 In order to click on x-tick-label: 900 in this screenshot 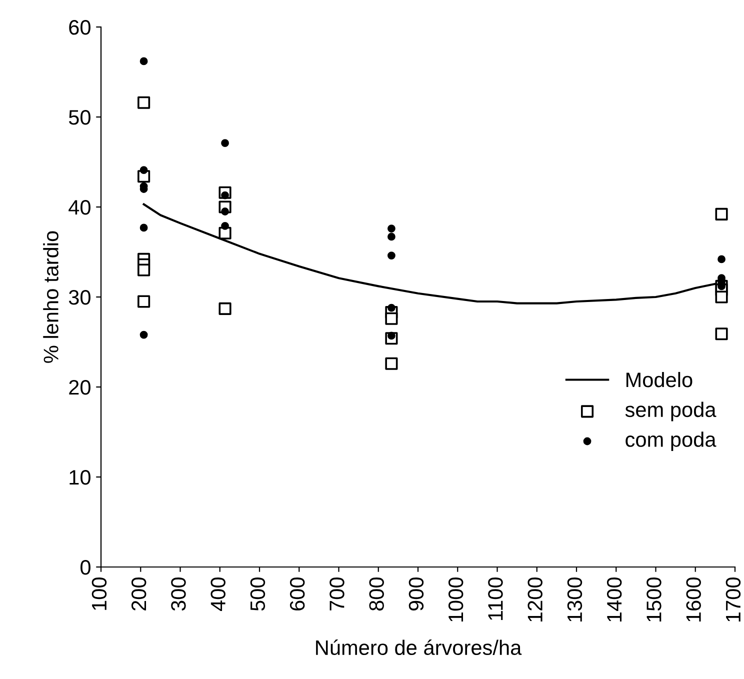, I will do `click(416, 594)`.